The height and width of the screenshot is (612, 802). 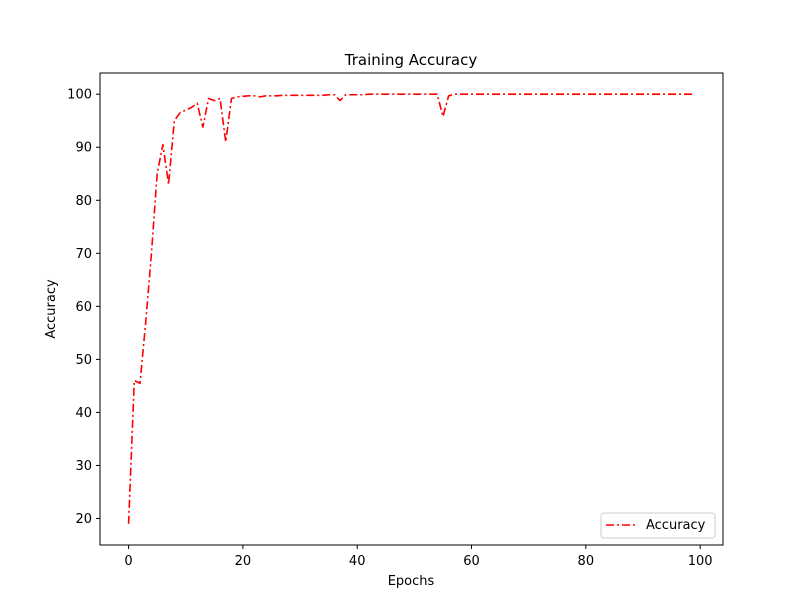 I want to click on x-axis: 0 20 40 60 80 100, so click(x=418, y=557).